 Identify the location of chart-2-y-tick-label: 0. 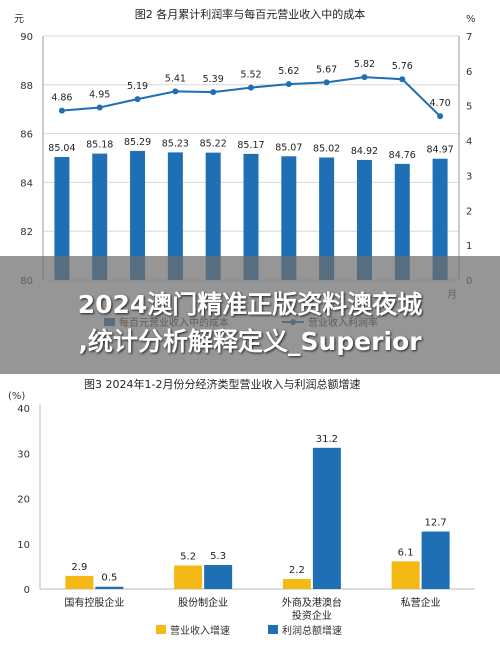
(27, 590).